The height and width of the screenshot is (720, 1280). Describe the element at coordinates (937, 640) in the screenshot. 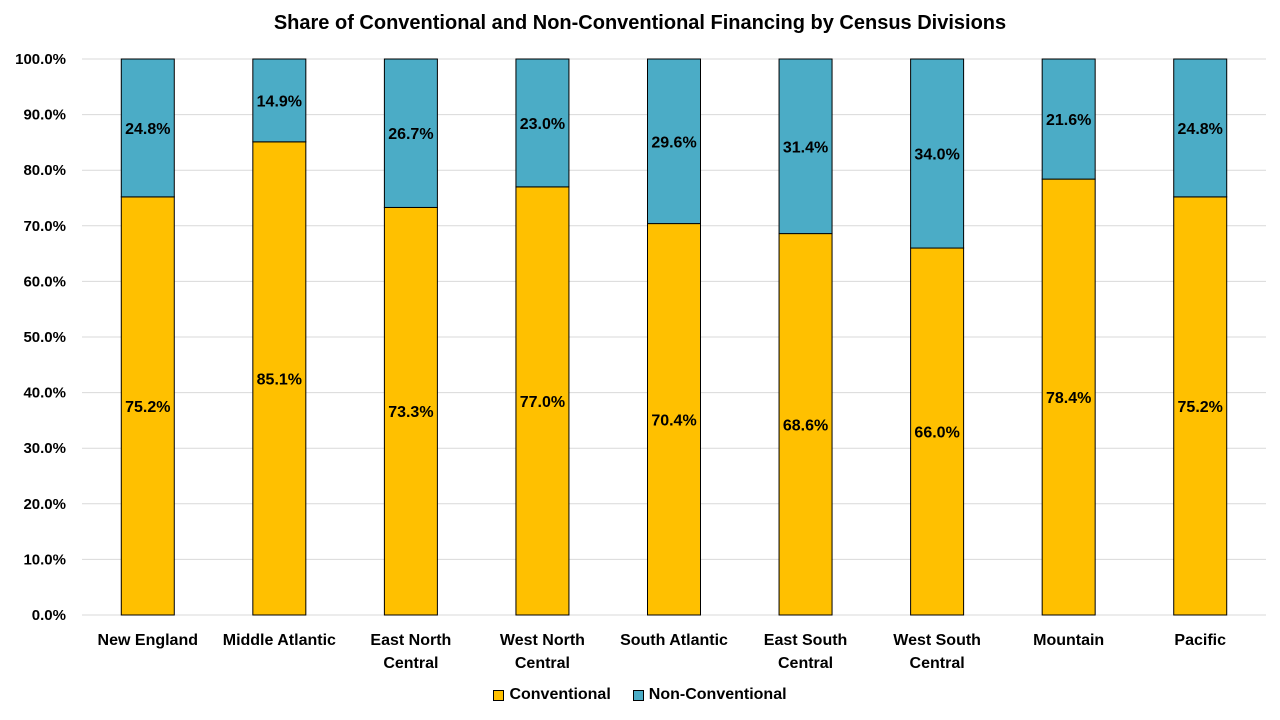

I see `category-label-line: West South` at that location.